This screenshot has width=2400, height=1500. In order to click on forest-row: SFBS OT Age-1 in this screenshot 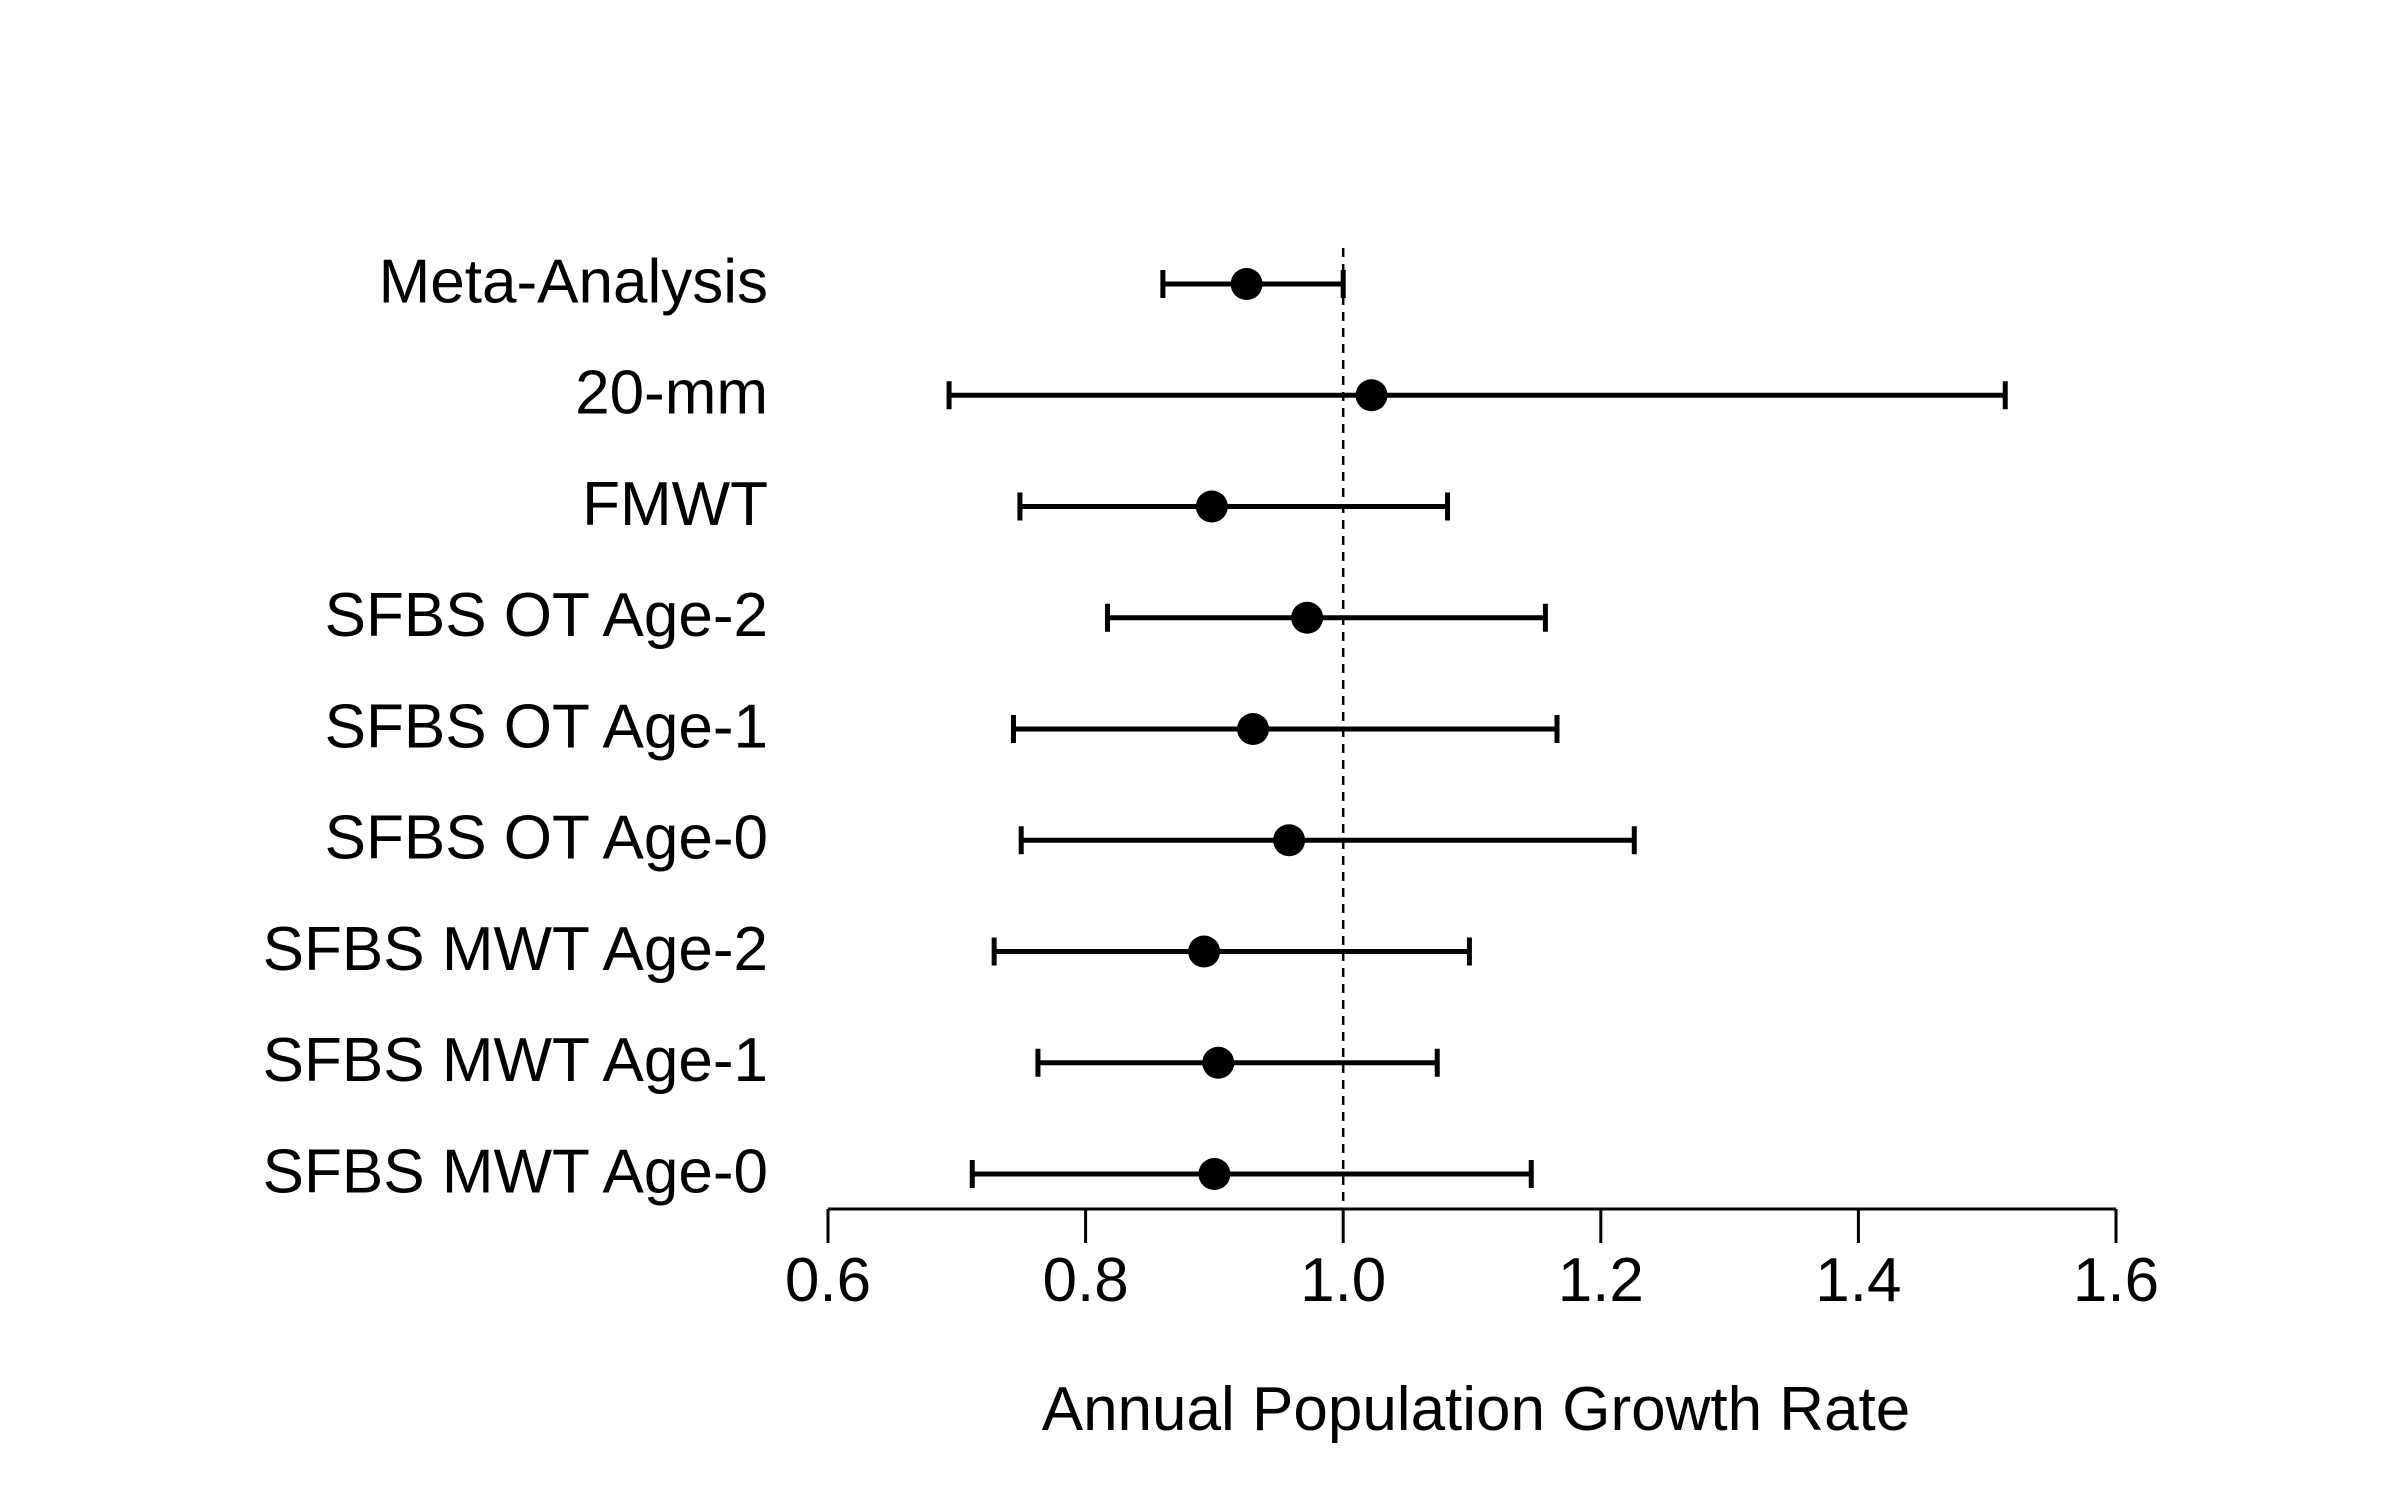, I will do `click(942, 726)`.